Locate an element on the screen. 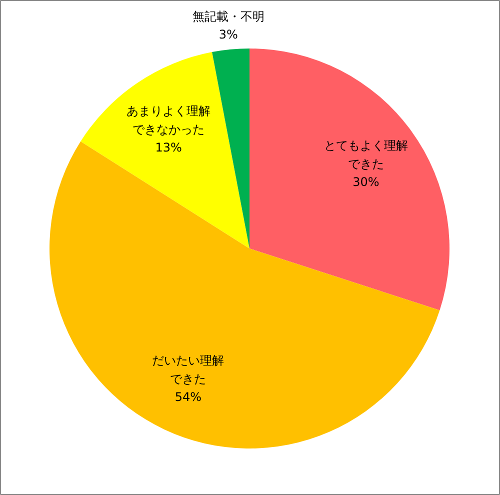 The width and height of the screenshot is (500, 495). slice-label: 無記載・不明 is located at coordinates (228, 16).